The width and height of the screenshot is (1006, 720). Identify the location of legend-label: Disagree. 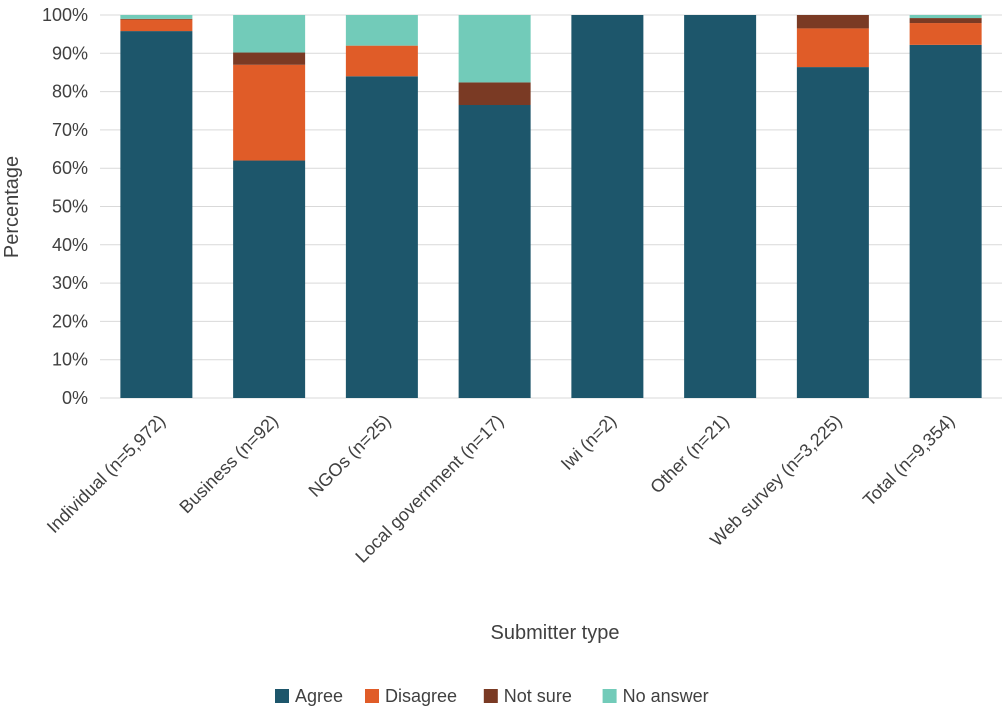
(421, 696).